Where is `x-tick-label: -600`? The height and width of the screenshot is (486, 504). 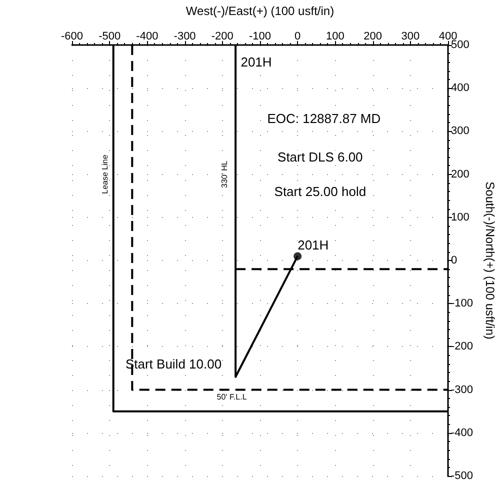 x-tick-label: -600 is located at coordinates (72, 36).